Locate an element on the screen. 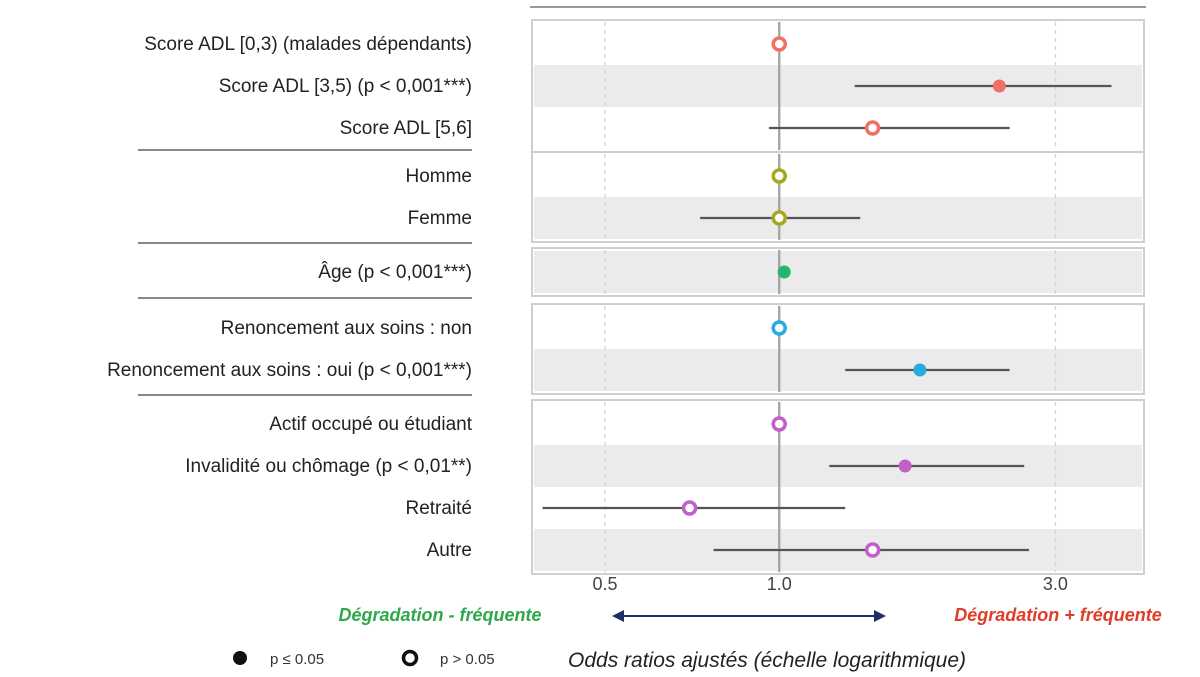 Image resolution: width=1200 pixels, height=677 pixels. legend-filled-label: p ≤ 0.05 is located at coordinates (297, 659).